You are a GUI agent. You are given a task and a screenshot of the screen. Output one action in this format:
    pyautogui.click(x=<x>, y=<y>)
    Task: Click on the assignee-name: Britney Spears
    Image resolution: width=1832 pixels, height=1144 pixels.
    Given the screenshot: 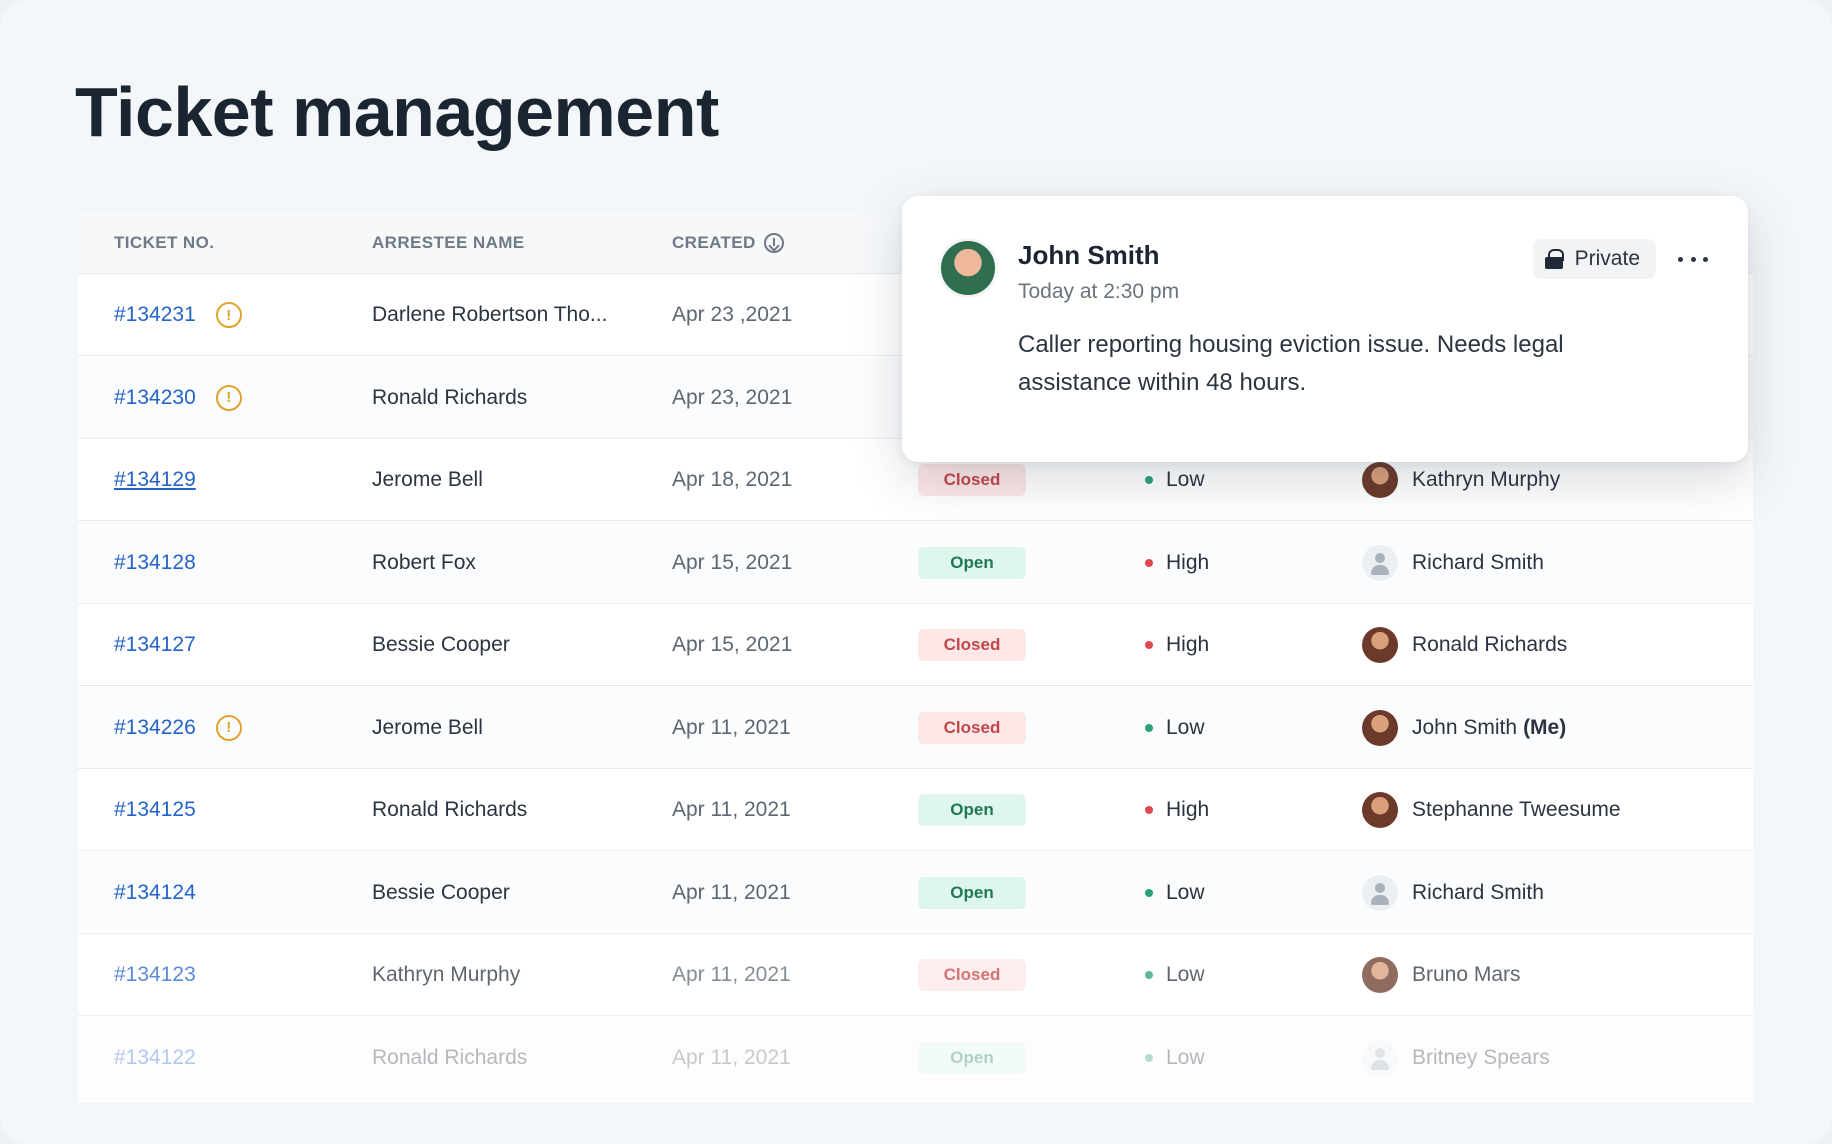 What is the action you would take?
    pyautogui.click(x=1481, y=1057)
    